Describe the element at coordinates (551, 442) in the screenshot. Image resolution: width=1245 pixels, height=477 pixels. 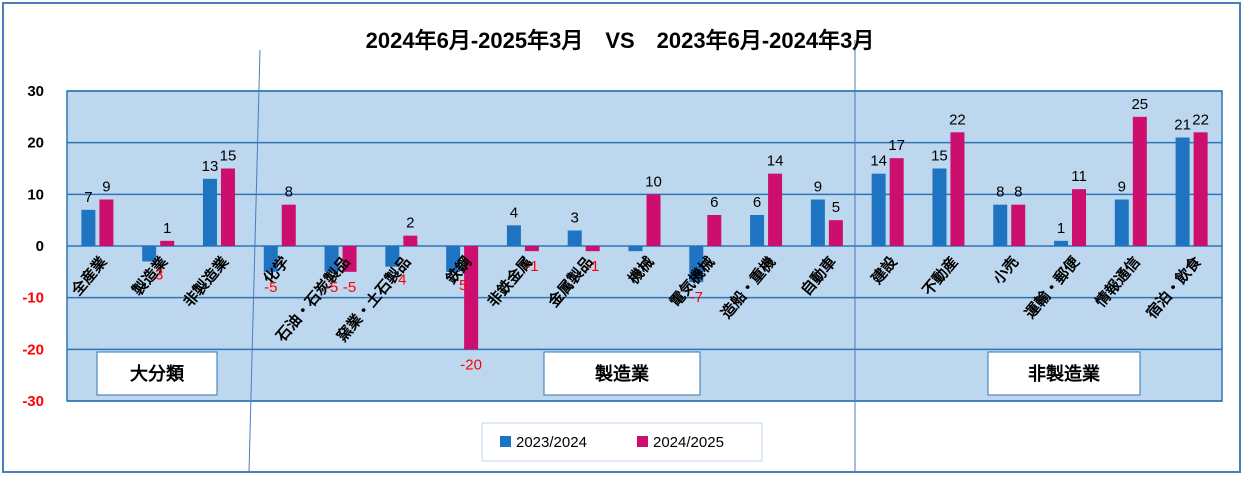
I see `legend-label: 2023/2024` at that location.